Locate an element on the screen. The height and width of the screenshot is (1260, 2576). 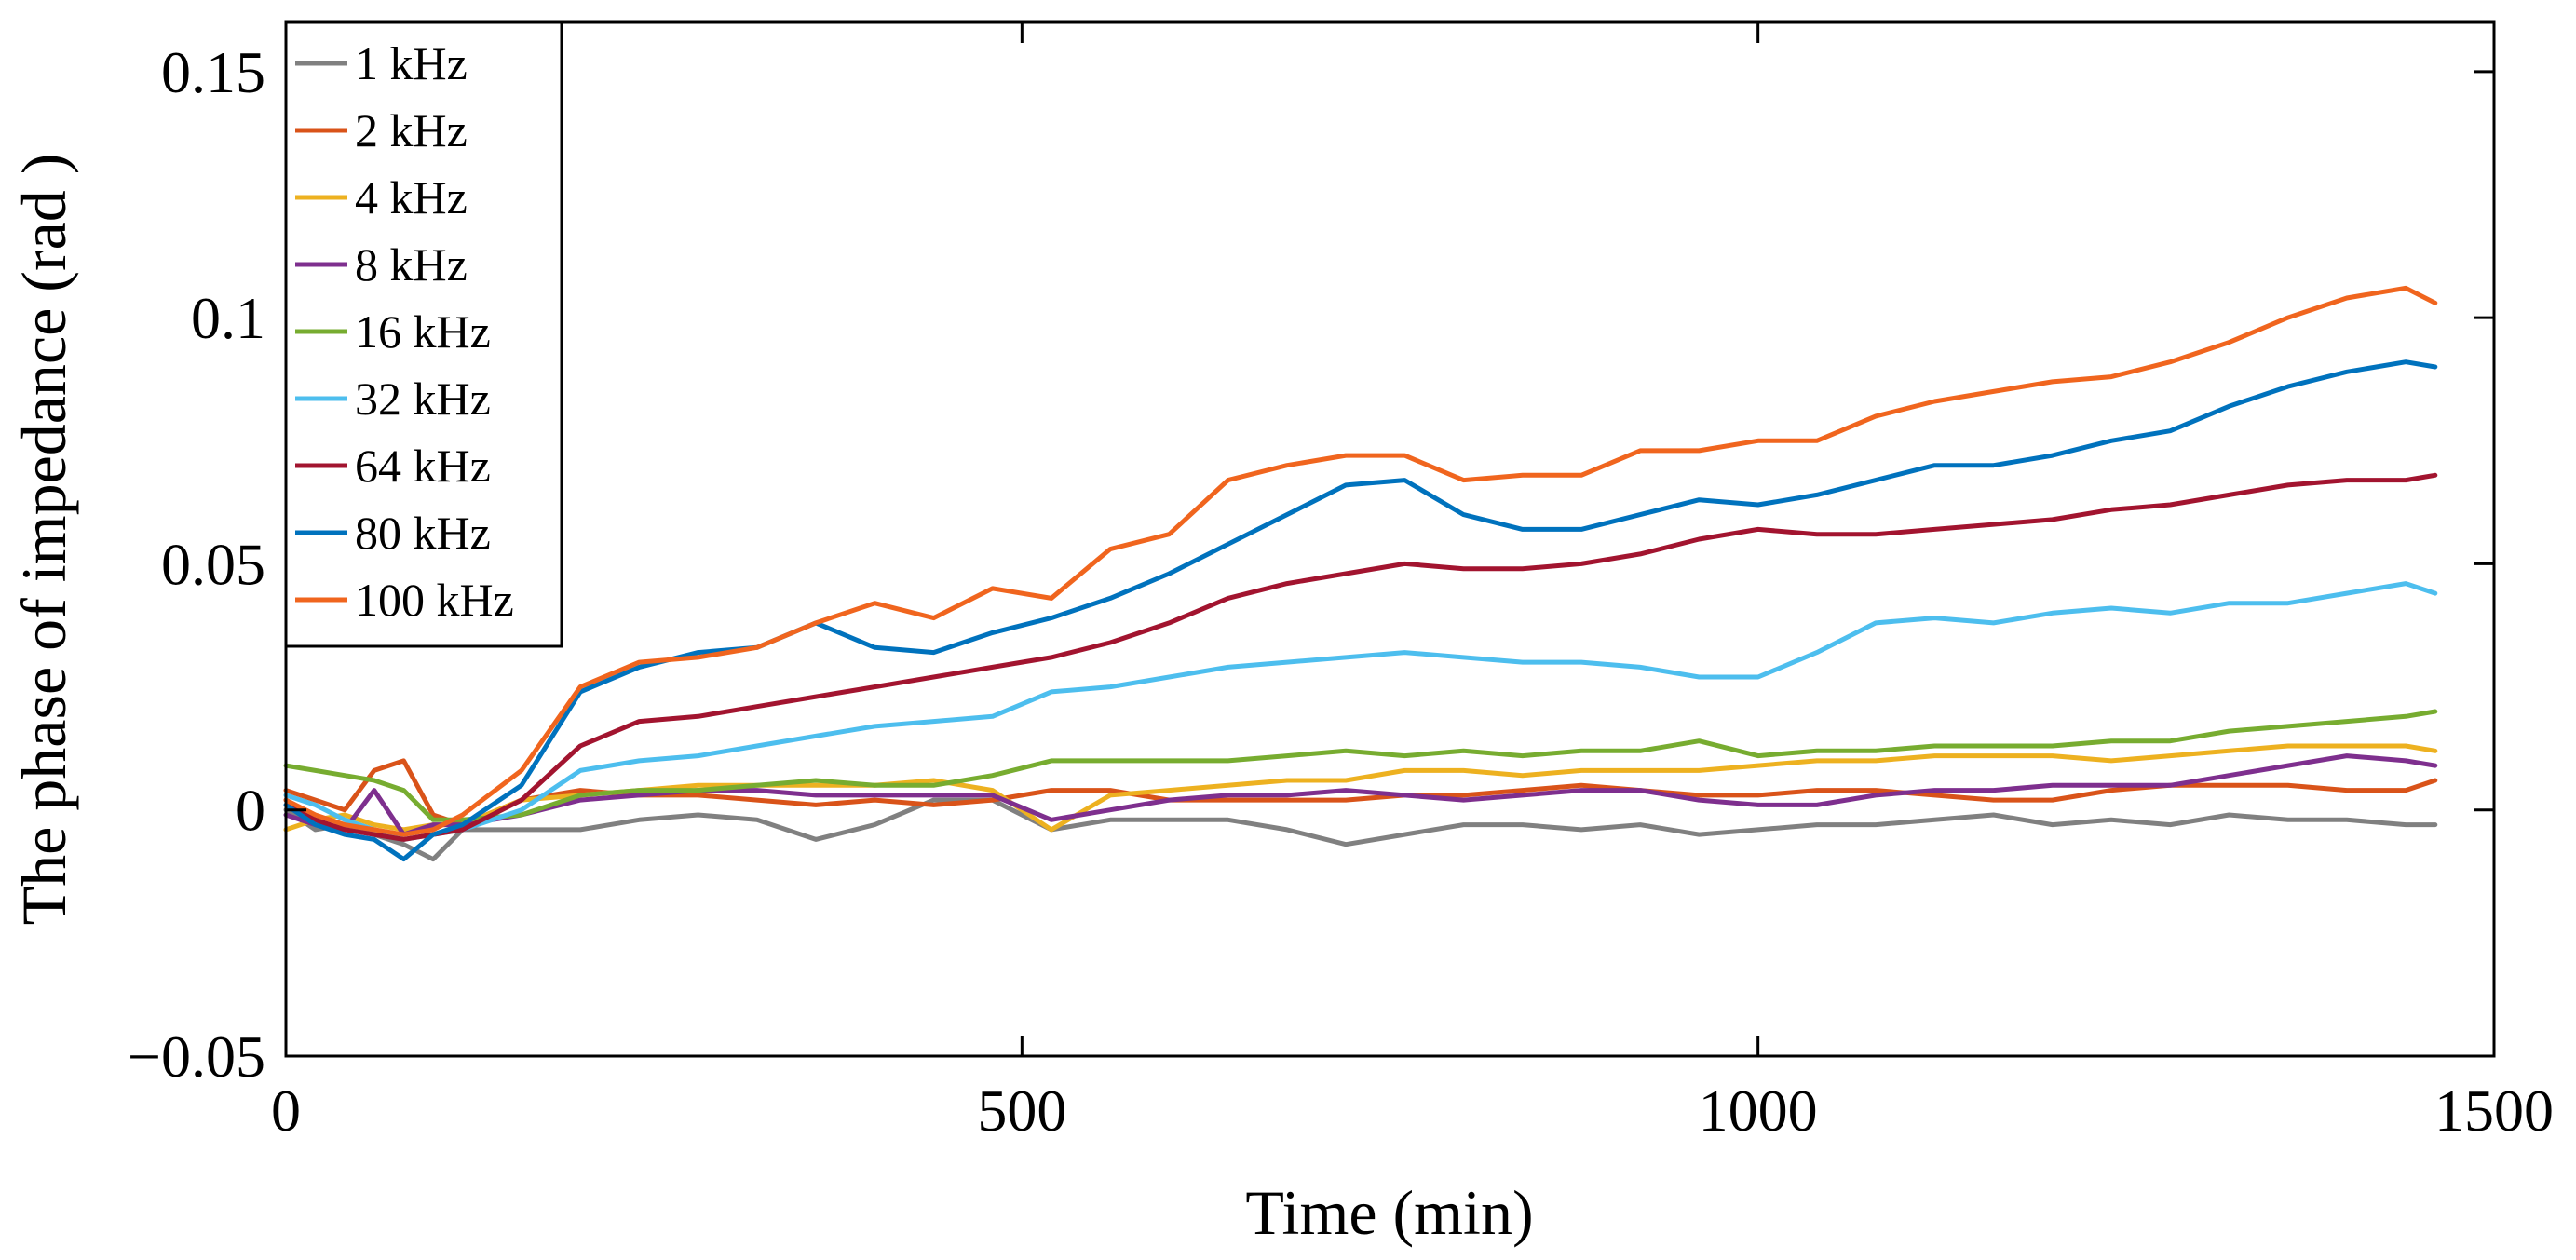
legend-label: 4 kHz is located at coordinates (411, 197).